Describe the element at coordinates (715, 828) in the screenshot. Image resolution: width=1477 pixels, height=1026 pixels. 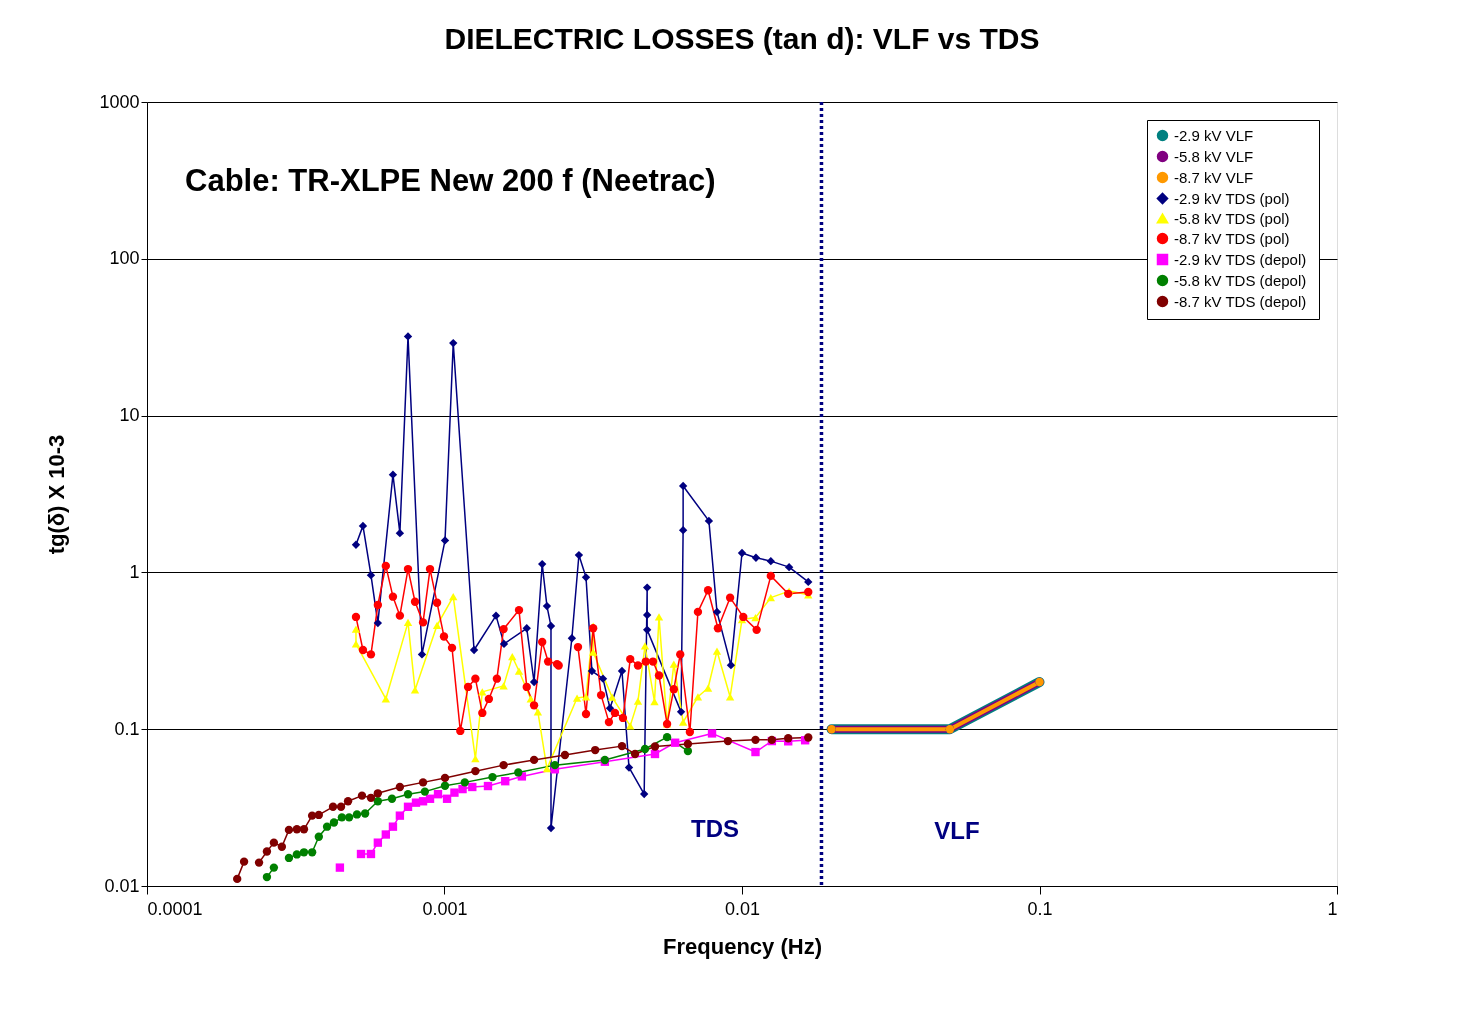
I see `annotation: TDS` at that location.